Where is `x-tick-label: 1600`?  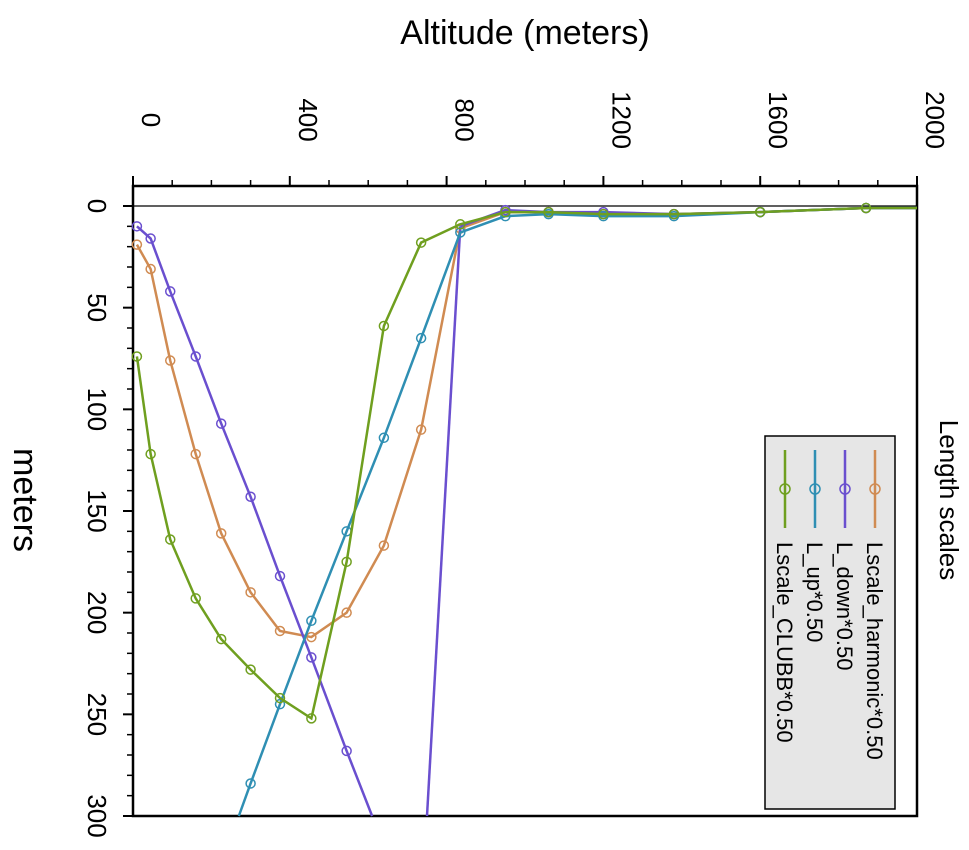 x-tick-label: 1600 is located at coordinates (778, 120).